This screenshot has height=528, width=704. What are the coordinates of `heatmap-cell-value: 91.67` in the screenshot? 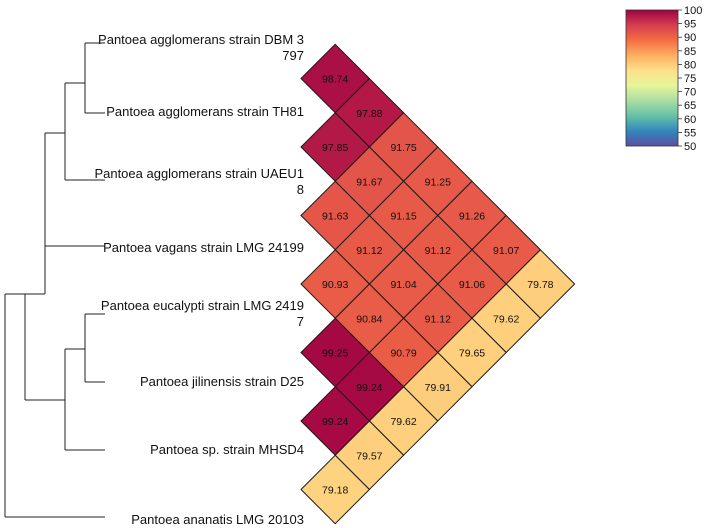 It's located at (369, 182).